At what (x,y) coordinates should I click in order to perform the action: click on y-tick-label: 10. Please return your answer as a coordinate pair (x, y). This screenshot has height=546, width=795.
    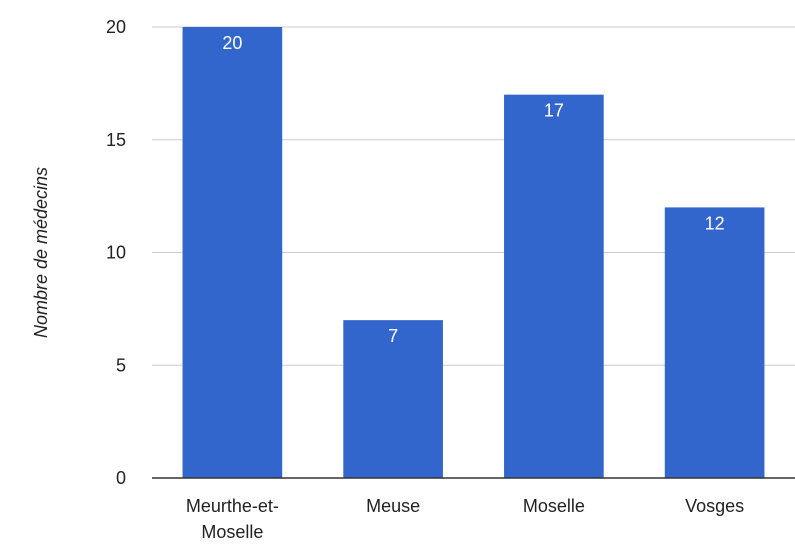
    Looking at the image, I should click on (116, 253).